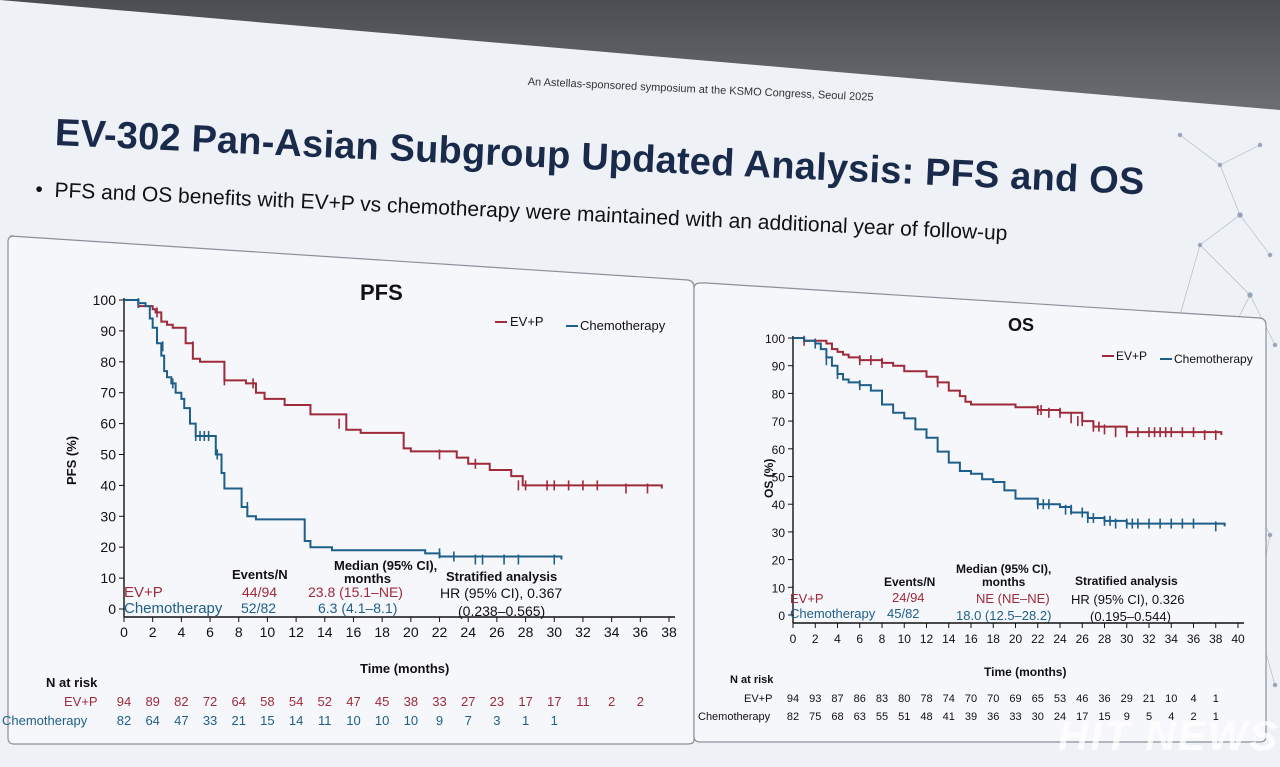  I want to click on os-xtick-label: 16, so click(971, 639).